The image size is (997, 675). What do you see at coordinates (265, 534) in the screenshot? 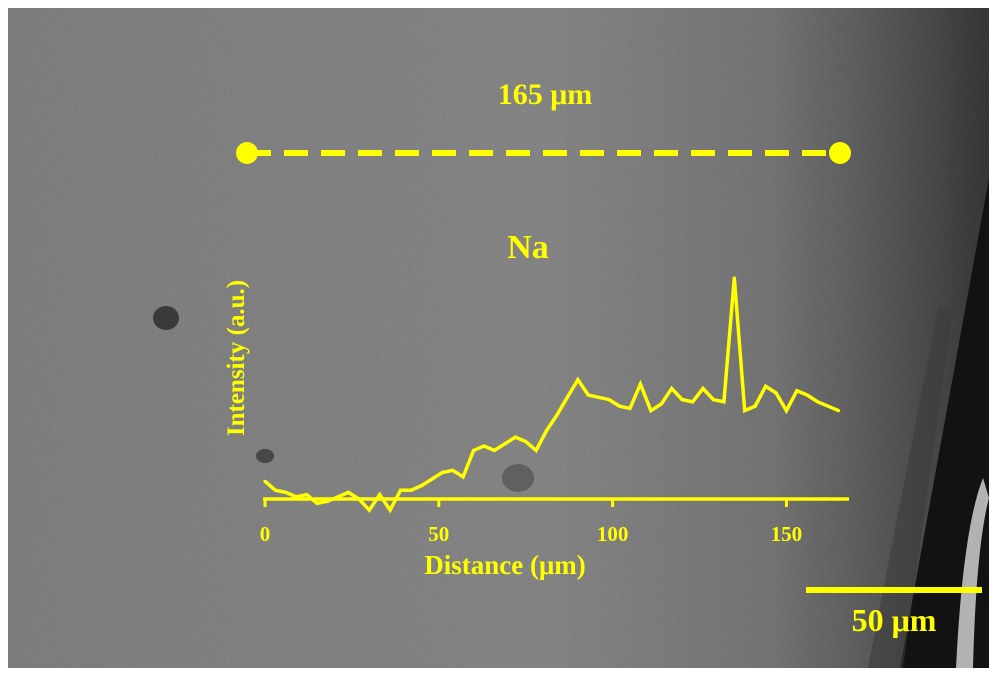
I see `x-tick-label: 0` at bounding box center [265, 534].